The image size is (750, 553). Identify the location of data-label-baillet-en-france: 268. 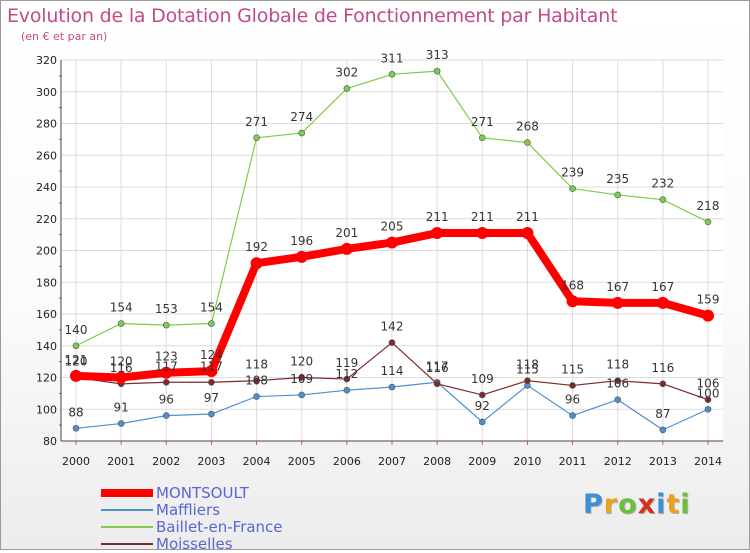
(527, 127).